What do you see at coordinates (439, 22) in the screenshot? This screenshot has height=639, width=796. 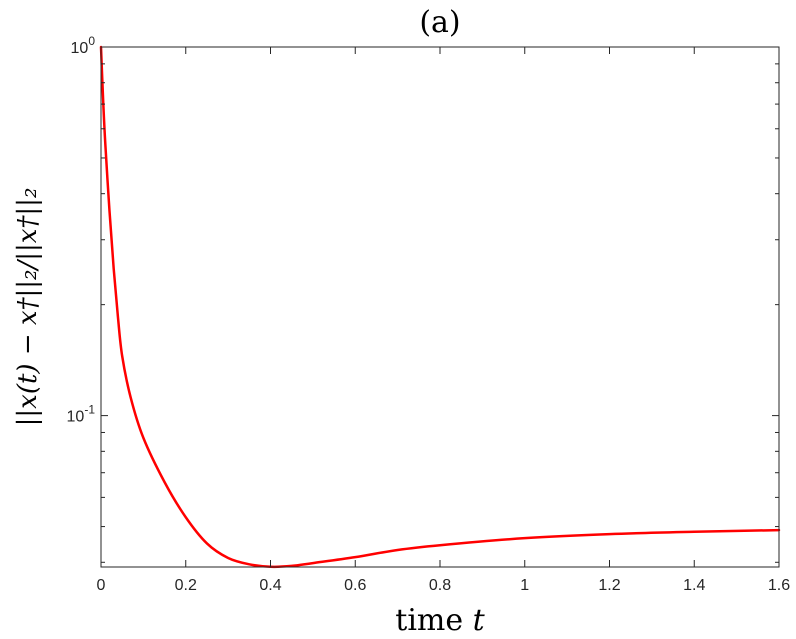 I see `chart-title: (a)` at bounding box center [439, 22].